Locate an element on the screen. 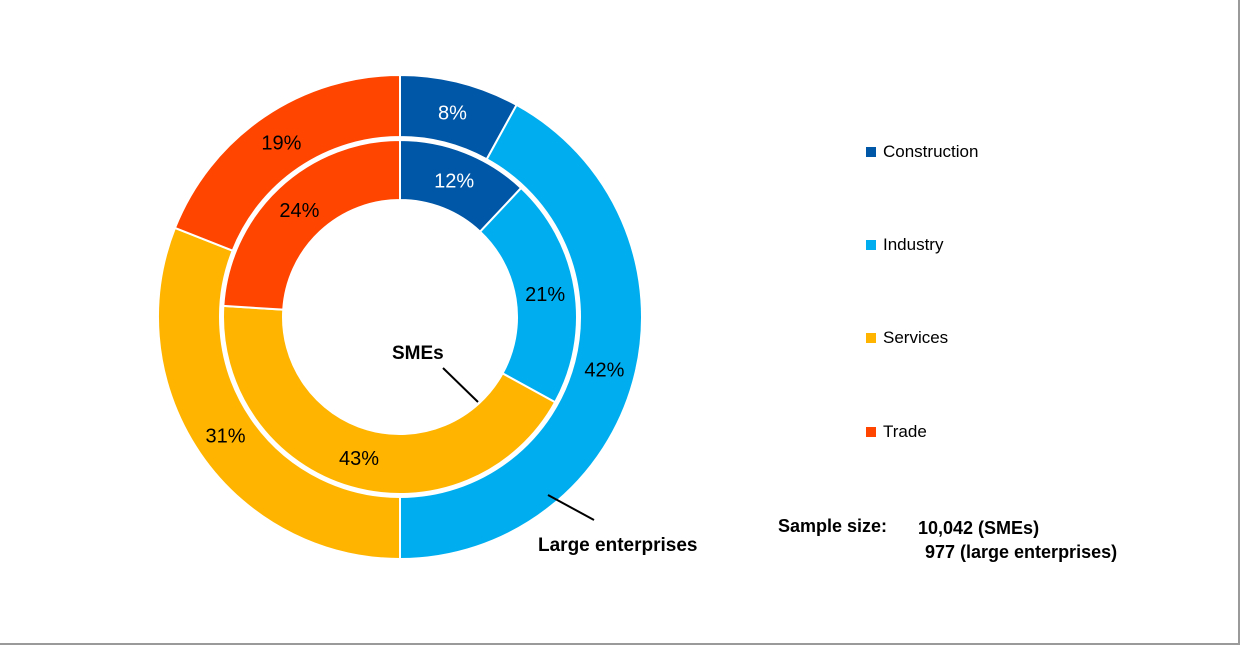 The width and height of the screenshot is (1240, 645). legend-label: Construction is located at coordinates (931, 151).